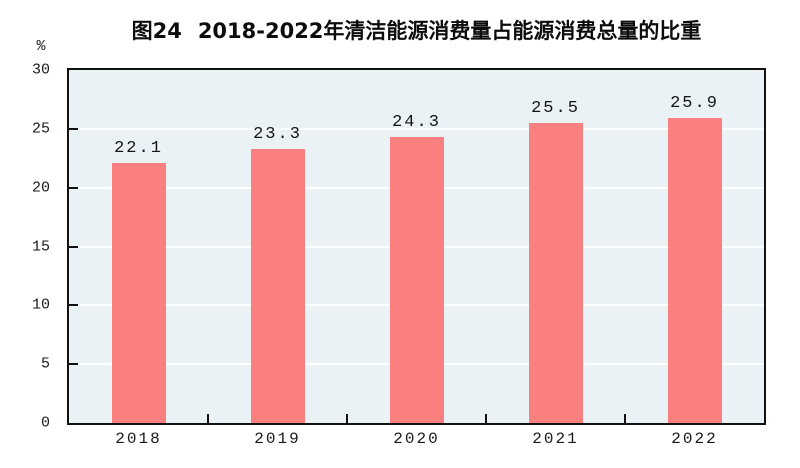 Image resolution: width=800 pixels, height=468 pixels. I want to click on y-tick-label: 30, so click(40, 70).